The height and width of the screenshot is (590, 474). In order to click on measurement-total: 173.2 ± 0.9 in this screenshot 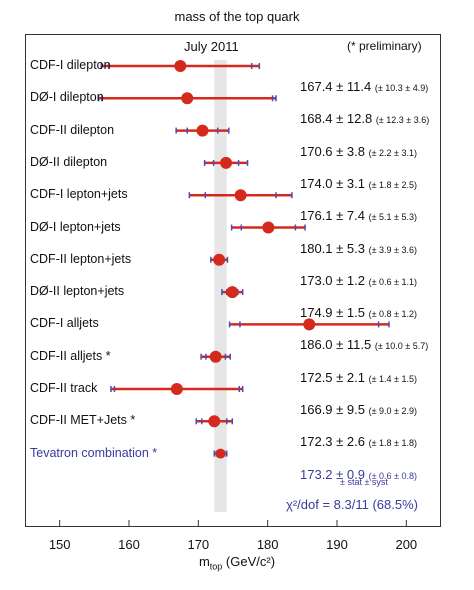, I will do `click(334, 474)`.